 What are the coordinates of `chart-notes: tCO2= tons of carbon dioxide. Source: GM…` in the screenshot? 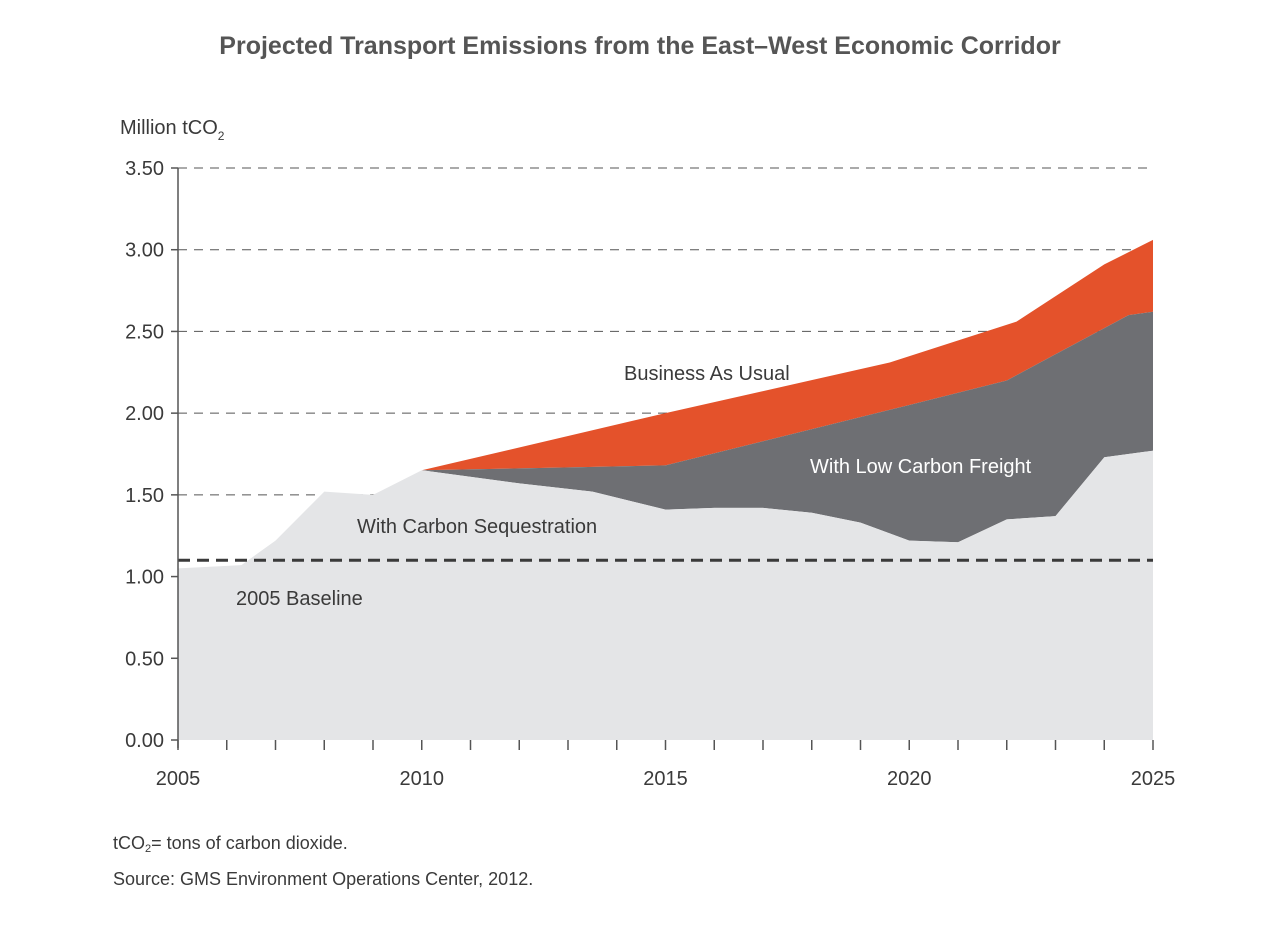 It's located at (323, 861).